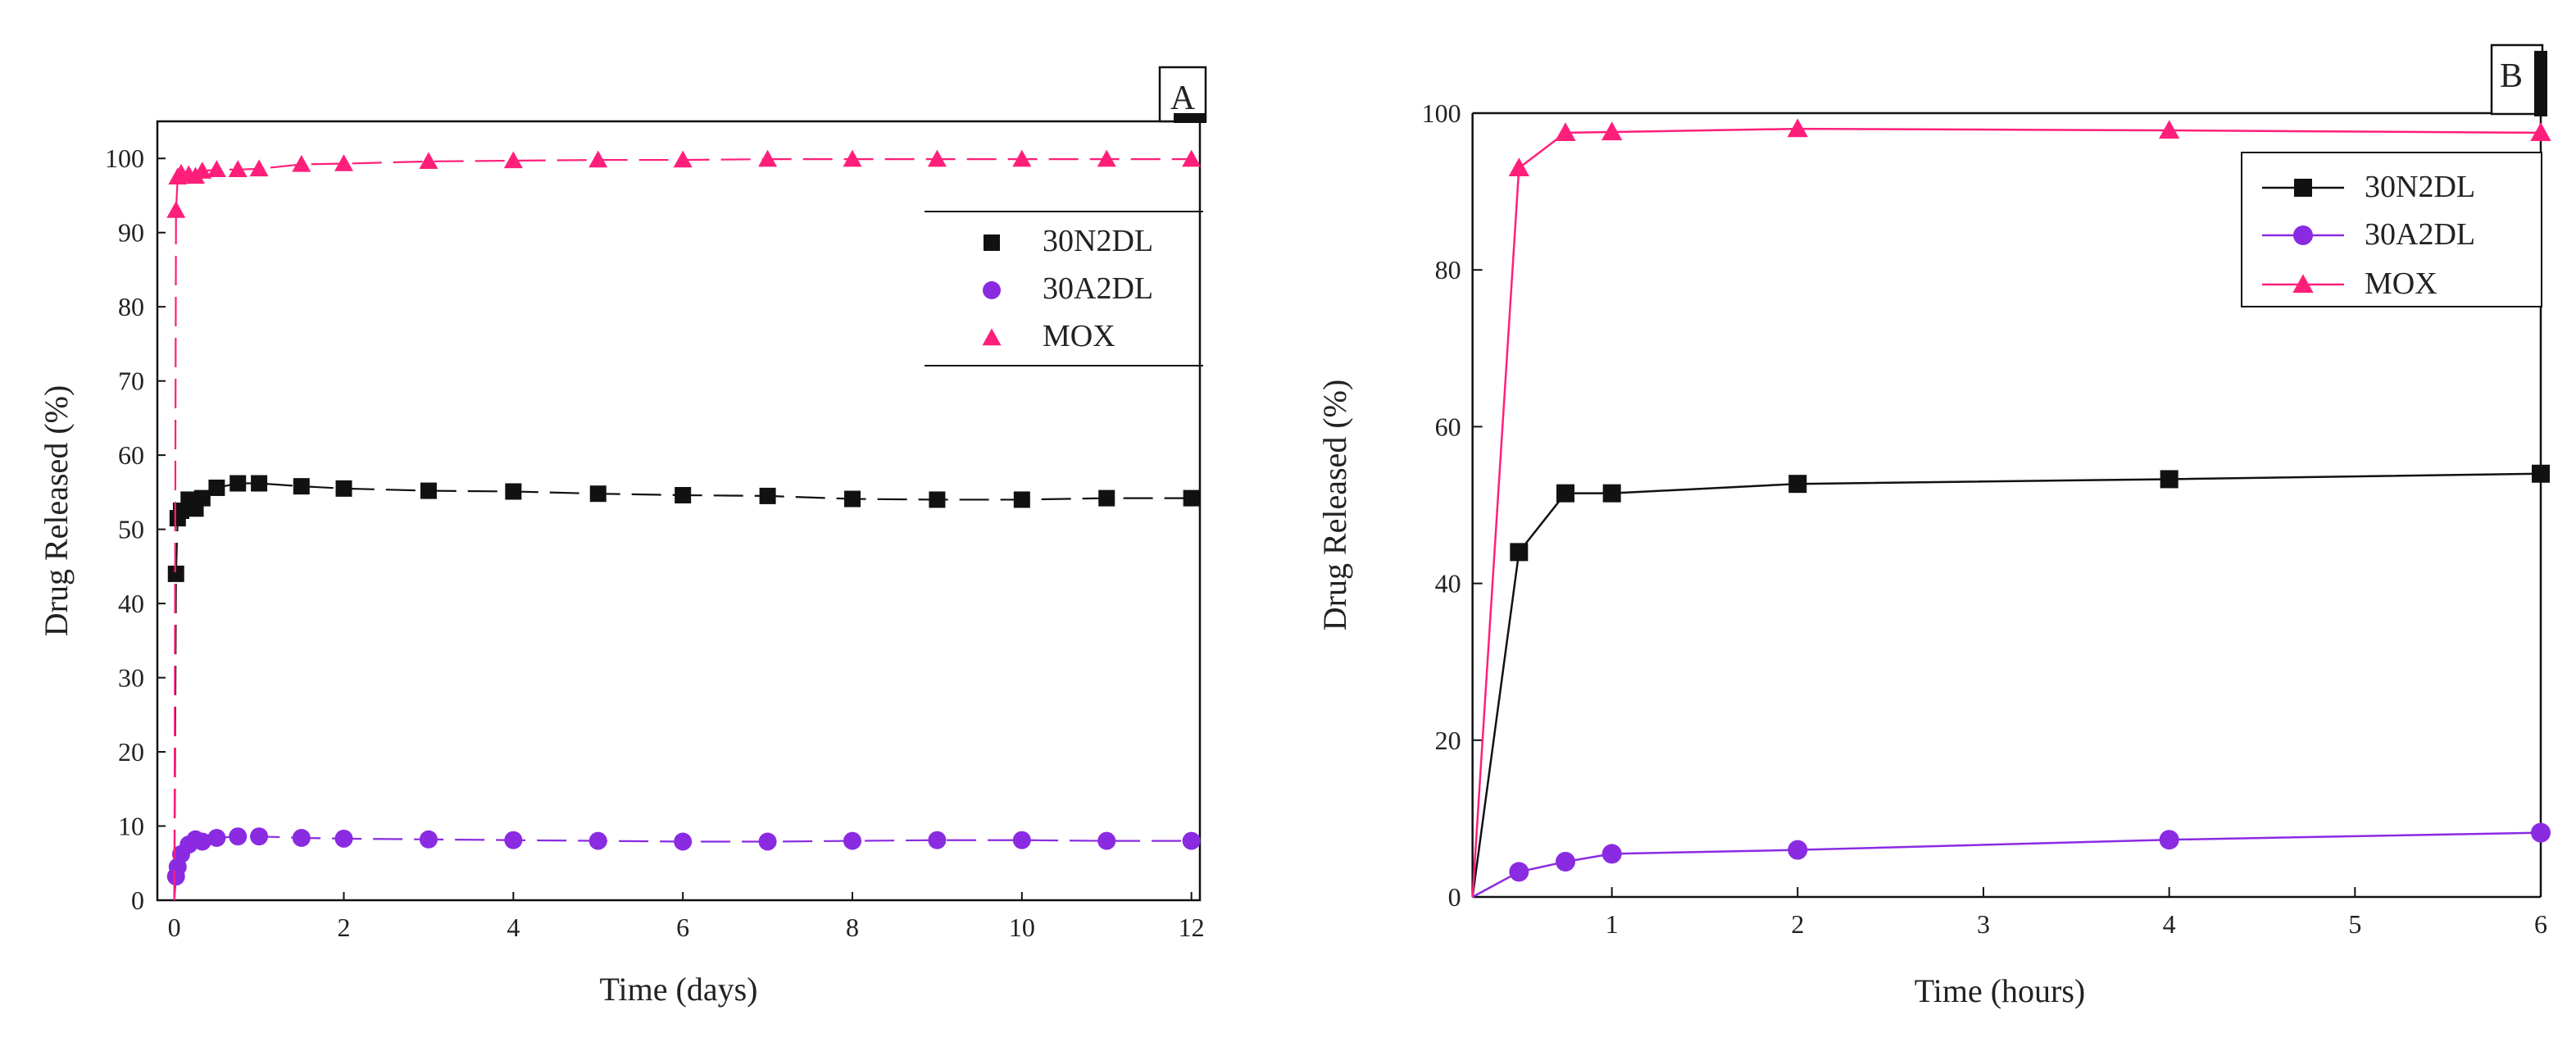 The height and width of the screenshot is (1056, 2576). Describe the element at coordinates (2420, 187) in the screenshot. I see `panel-b-legend-label-30n2dl: 30N2DL` at that location.